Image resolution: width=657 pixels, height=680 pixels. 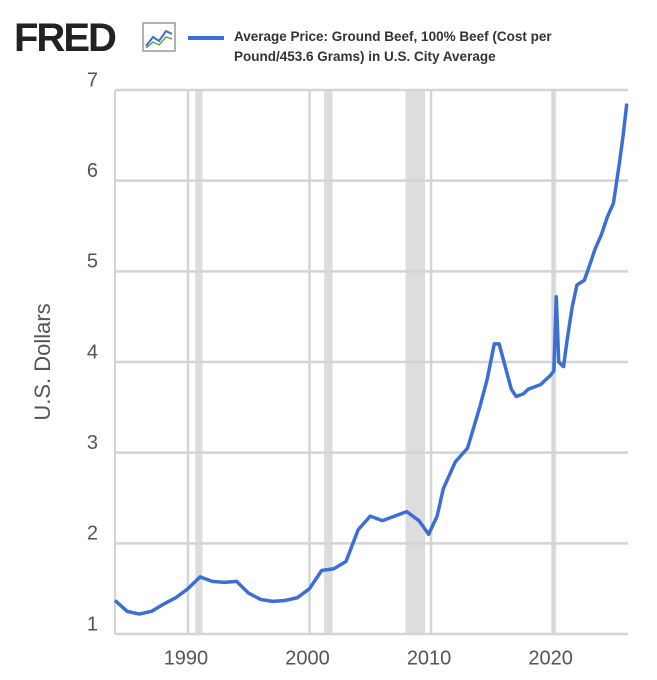 I want to click on x-tick-label: 1990, so click(x=186, y=658).